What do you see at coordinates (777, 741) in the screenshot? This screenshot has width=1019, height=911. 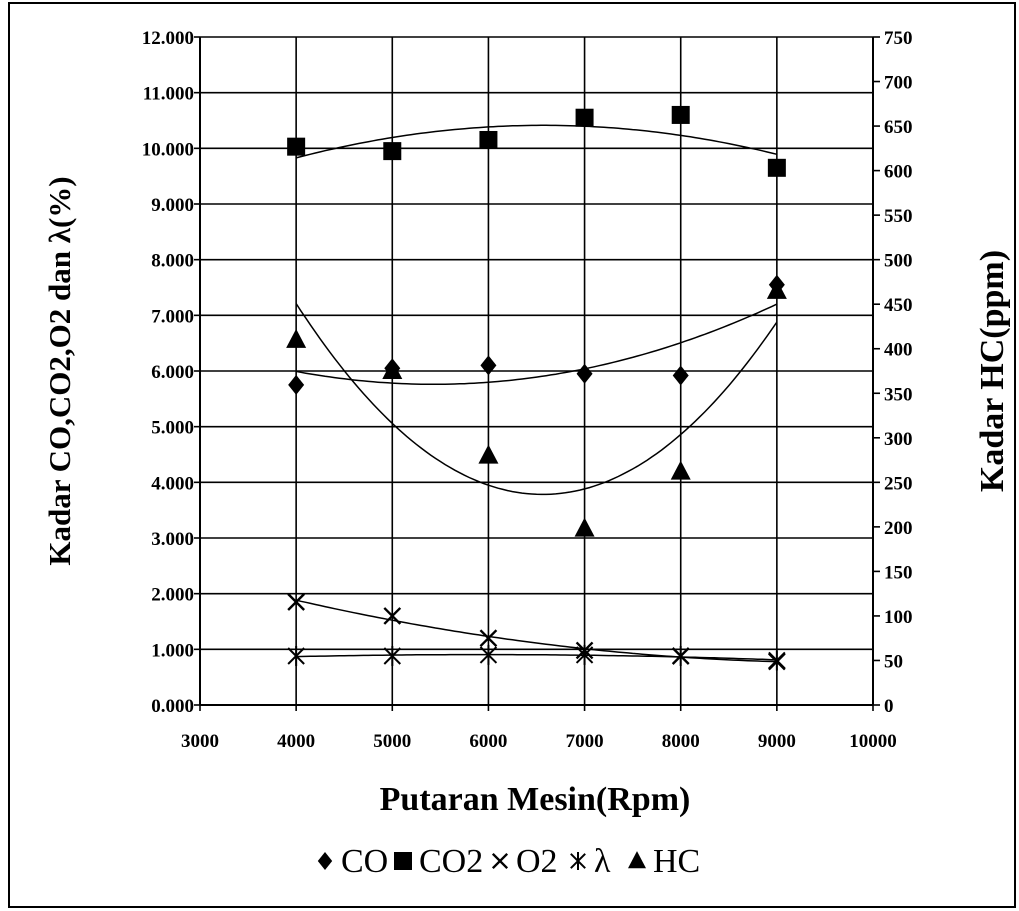 I see `x-tick-label: 9000` at bounding box center [777, 741].